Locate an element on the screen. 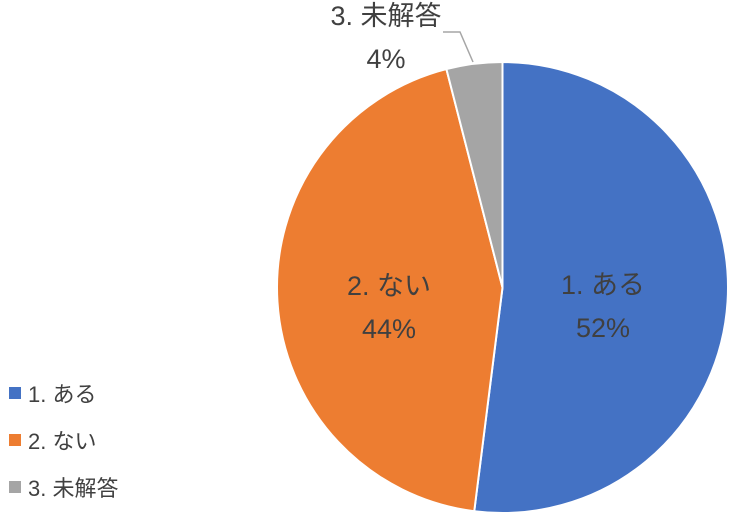  legend-label: 1. ある is located at coordinates (62, 394).